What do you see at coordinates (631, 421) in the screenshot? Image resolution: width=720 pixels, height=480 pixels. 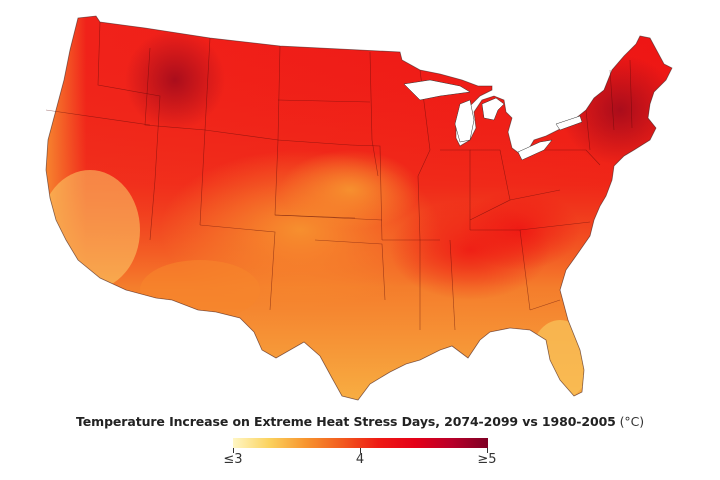 I see `legend-unit: (°C)` at bounding box center [631, 421].